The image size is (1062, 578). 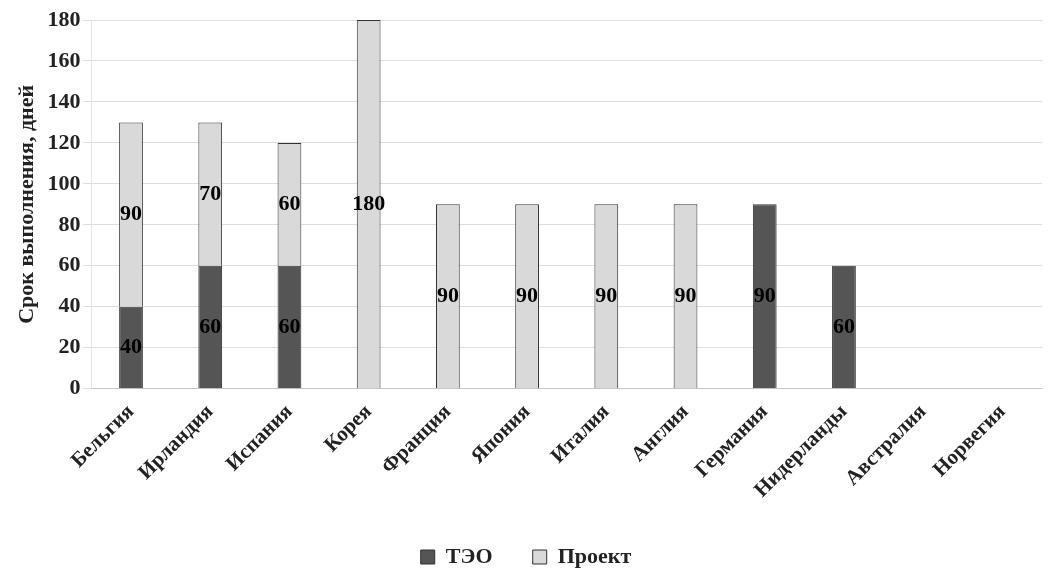 What do you see at coordinates (64, 100) in the screenshot?
I see `y-tick-label: 140` at bounding box center [64, 100].